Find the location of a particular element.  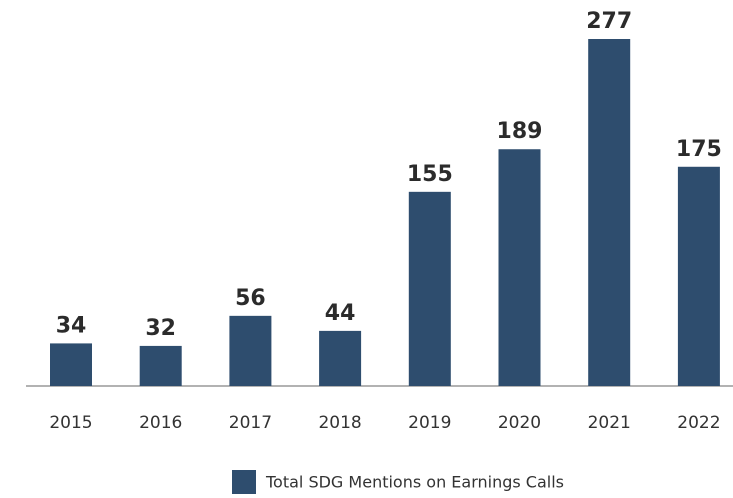

x-tick-label: 2016 is located at coordinates (160, 423).